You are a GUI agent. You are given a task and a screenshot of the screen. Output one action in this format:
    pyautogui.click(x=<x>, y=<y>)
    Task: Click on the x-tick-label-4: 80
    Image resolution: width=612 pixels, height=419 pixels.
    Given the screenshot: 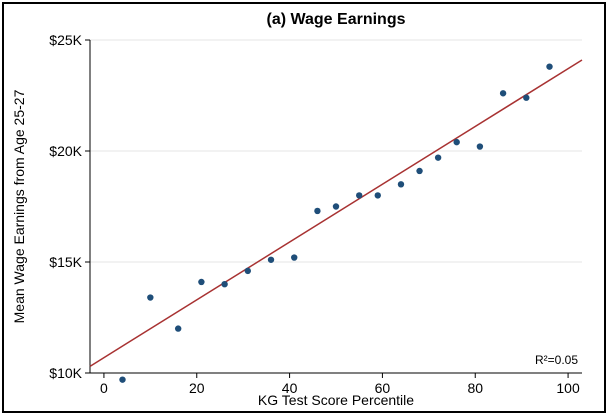 What is the action you would take?
    pyautogui.click(x=475, y=388)
    